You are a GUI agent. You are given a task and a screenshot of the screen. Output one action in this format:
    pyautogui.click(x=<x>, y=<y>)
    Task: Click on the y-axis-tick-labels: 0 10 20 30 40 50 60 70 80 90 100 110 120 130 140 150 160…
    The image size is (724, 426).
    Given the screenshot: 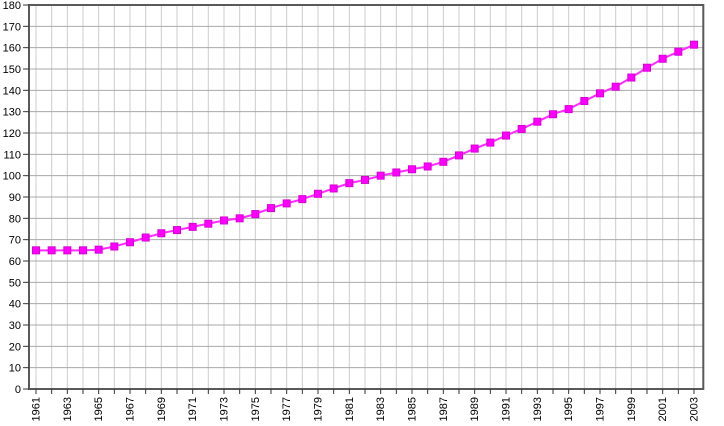 What is the action you would take?
    pyautogui.click(x=12, y=198)
    